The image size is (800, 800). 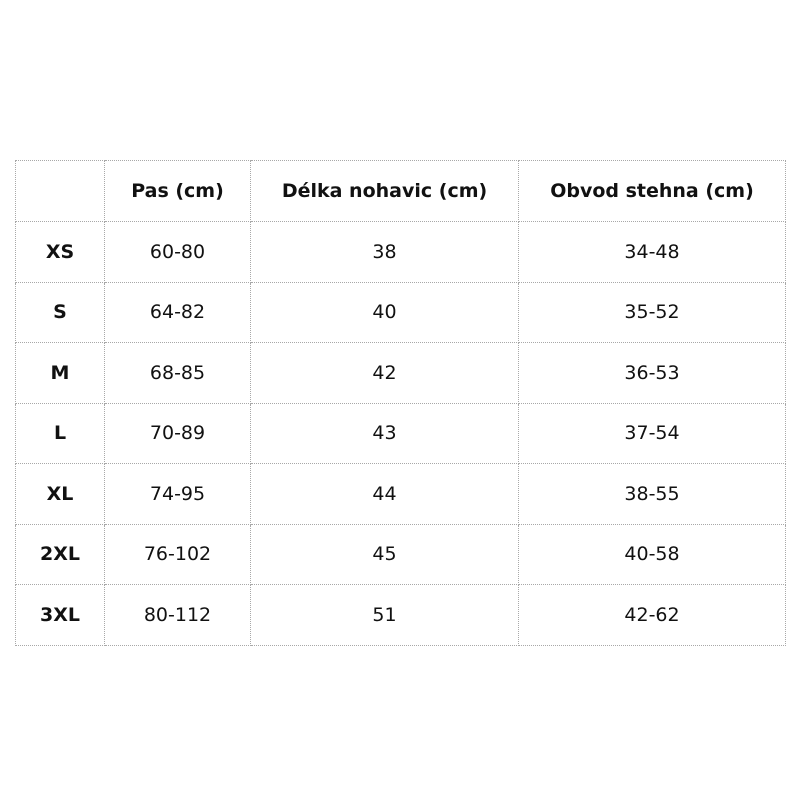 I want to click on table-row: 2XL 76-102 45 40-58, so click(x=400, y=554).